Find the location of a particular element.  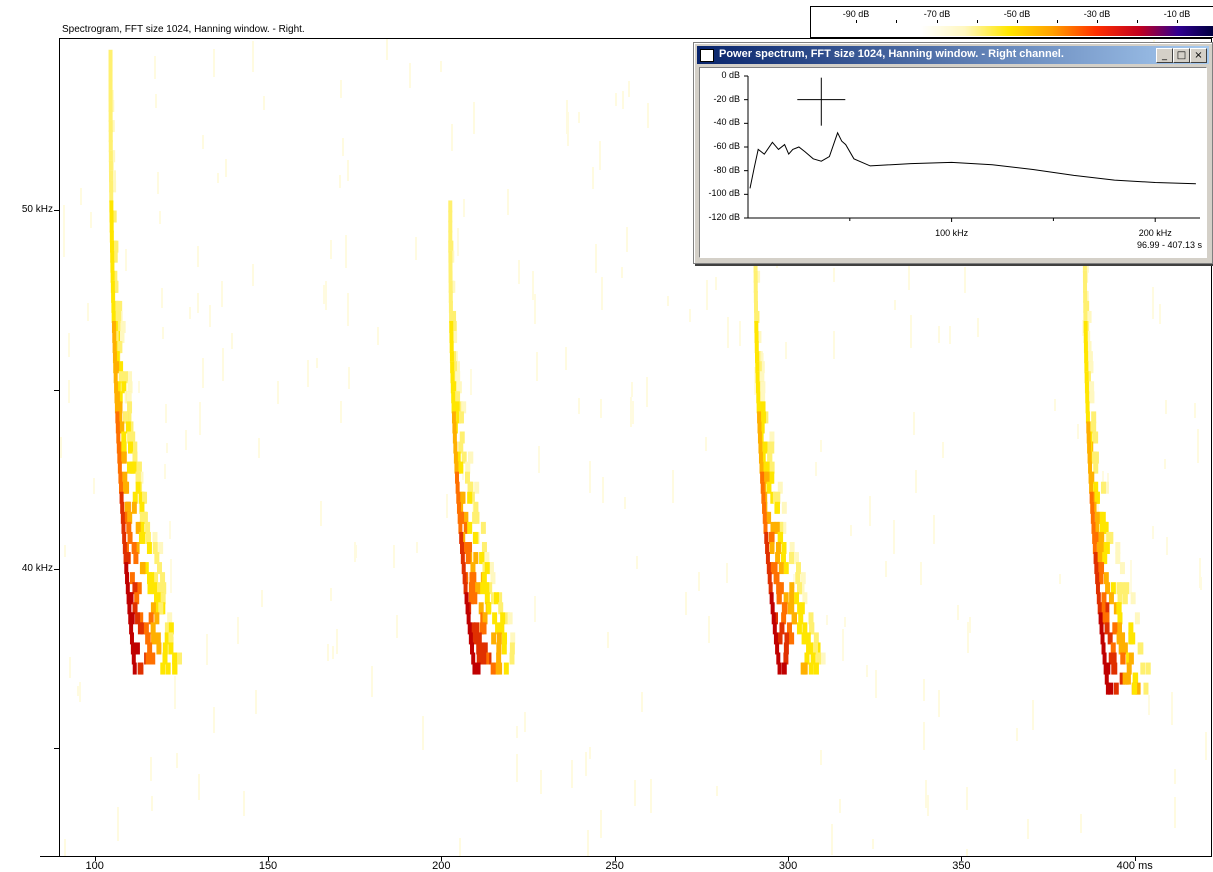

color-scale-gradient is located at coordinates (1067, 31).